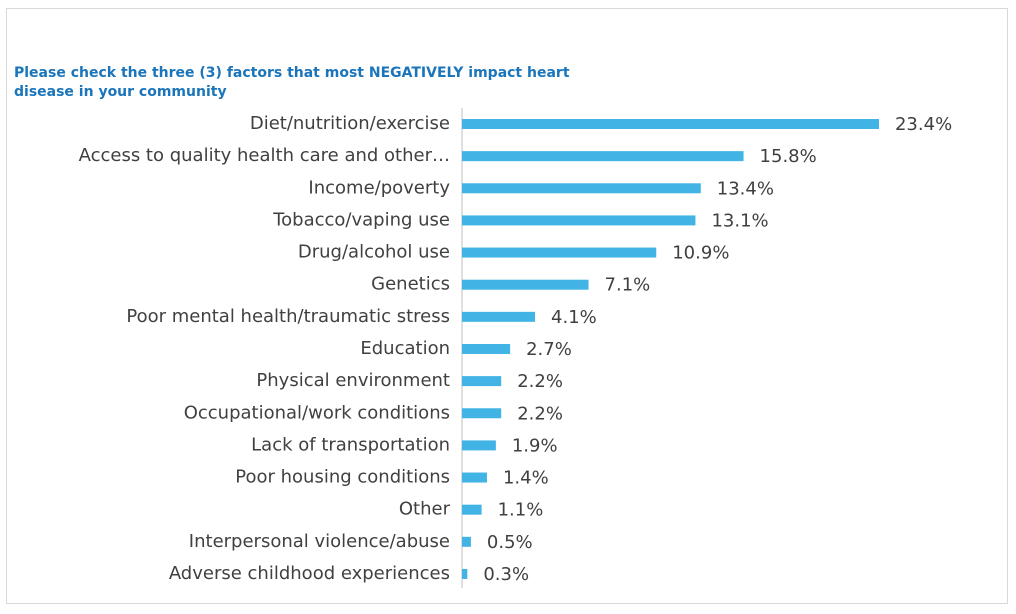 The width and height of the screenshot is (1016, 614). Describe the element at coordinates (350, 444) in the screenshot. I see `category-label: Lack of transportation` at that location.